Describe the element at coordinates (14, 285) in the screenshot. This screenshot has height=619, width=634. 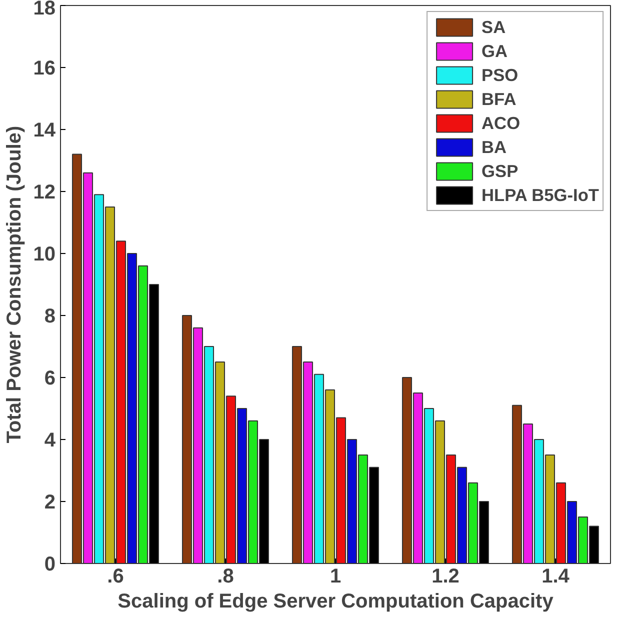
I see `y-axis-title: Total Power Consumption (Joule)` at that location.